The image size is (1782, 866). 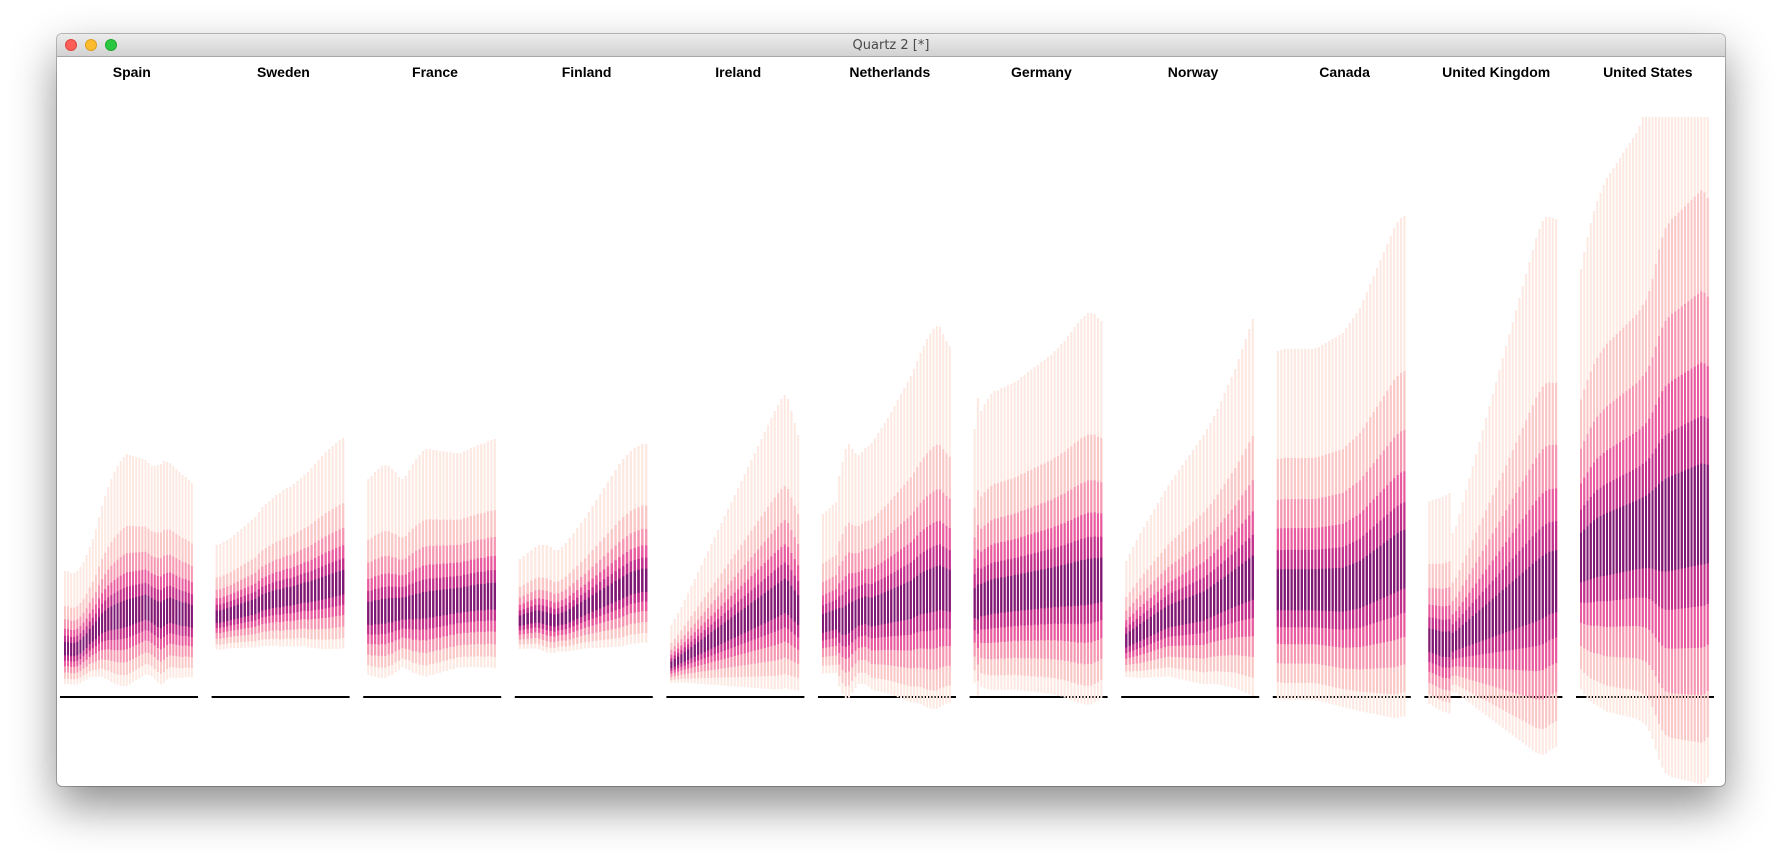 What do you see at coordinates (71, 45) in the screenshot?
I see `close-window-button` at bounding box center [71, 45].